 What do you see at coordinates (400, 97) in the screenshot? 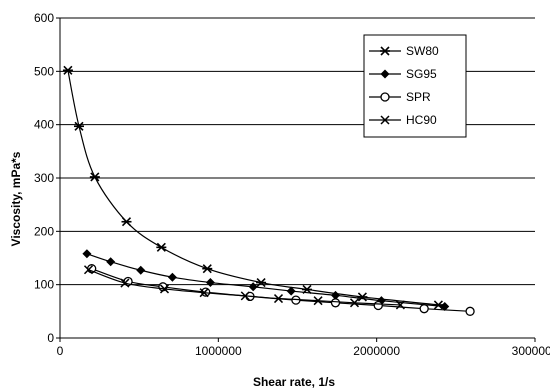
I see `legend-item-spr: SPR` at bounding box center [400, 97].